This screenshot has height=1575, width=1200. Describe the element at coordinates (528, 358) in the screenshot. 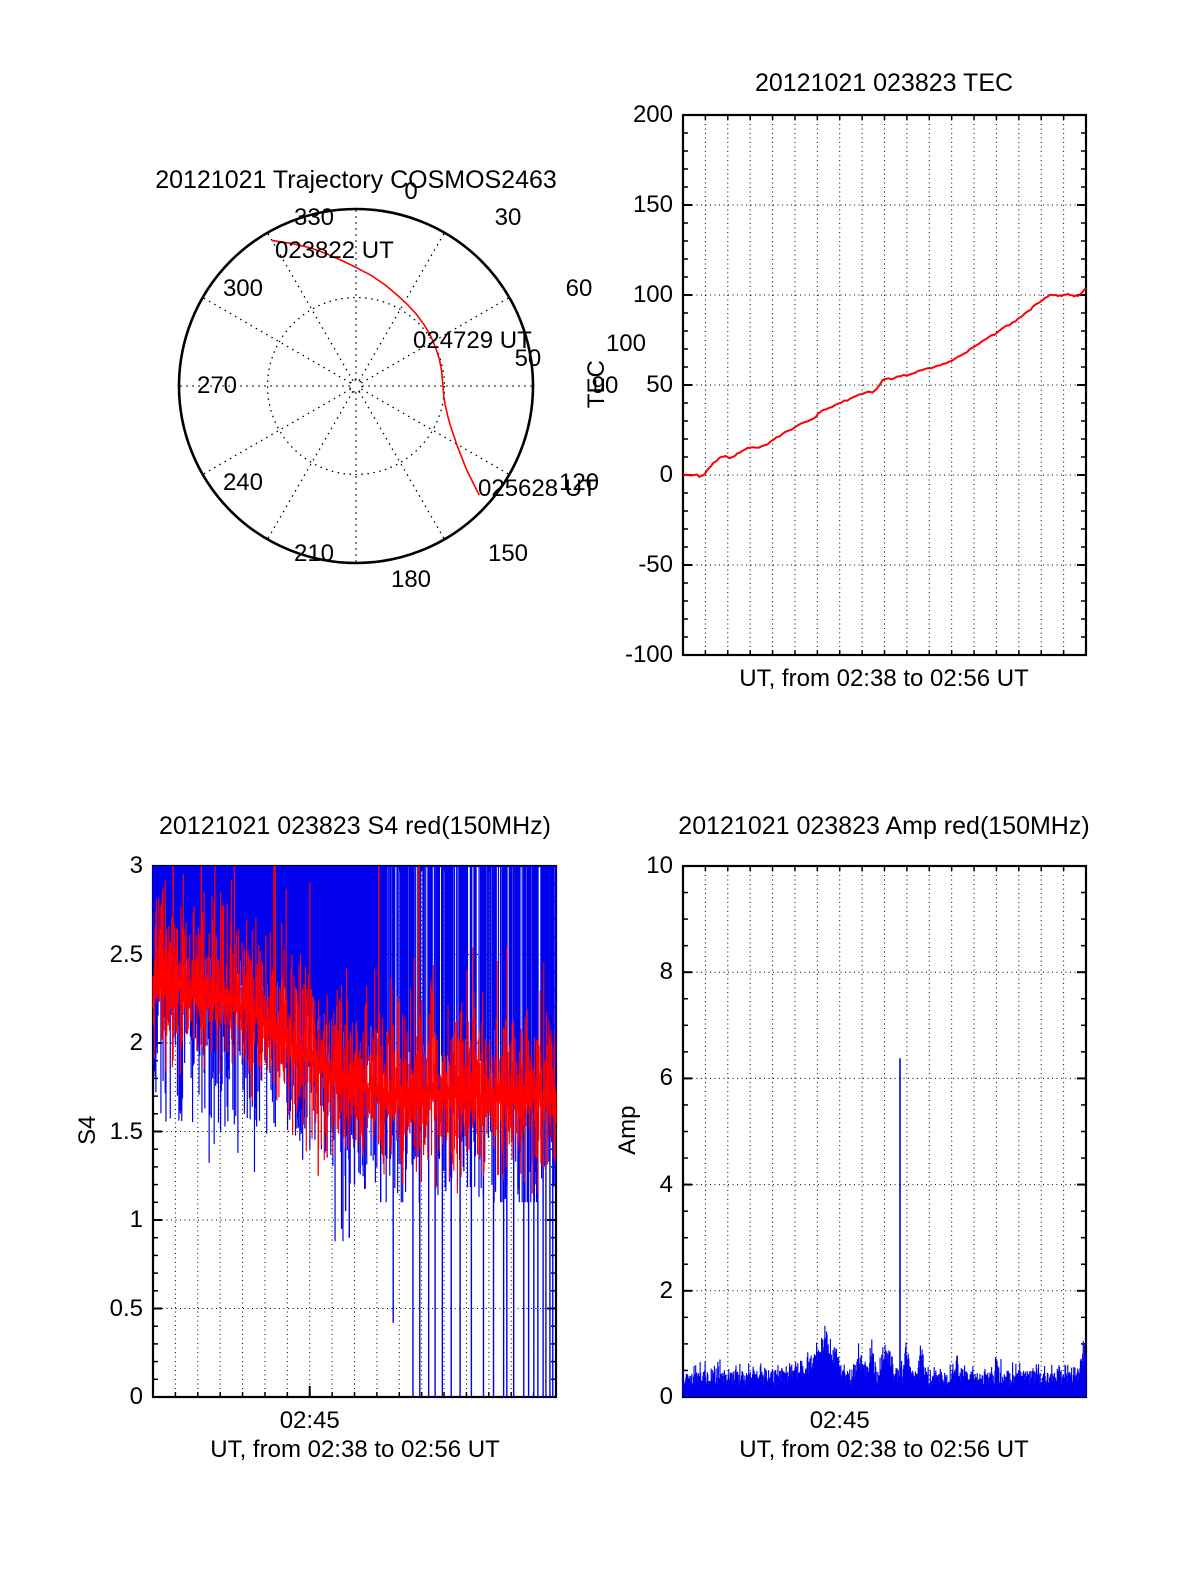

I see `polar-radial-label: 50` at that location.